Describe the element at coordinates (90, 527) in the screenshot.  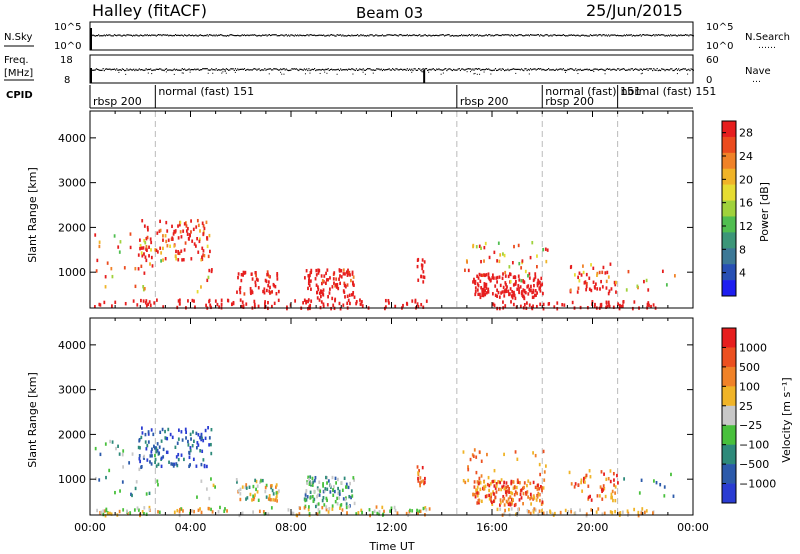
I see `x-tick-label: 00:00` at that location.